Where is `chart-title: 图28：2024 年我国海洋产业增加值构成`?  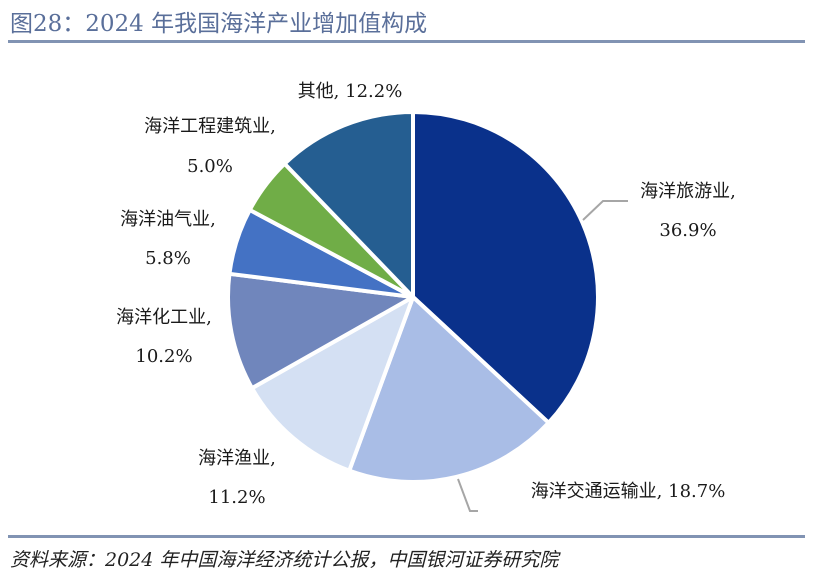
chart-title: 图28：2024 年我国海洋产业增加值构成 is located at coordinates (219, 24).